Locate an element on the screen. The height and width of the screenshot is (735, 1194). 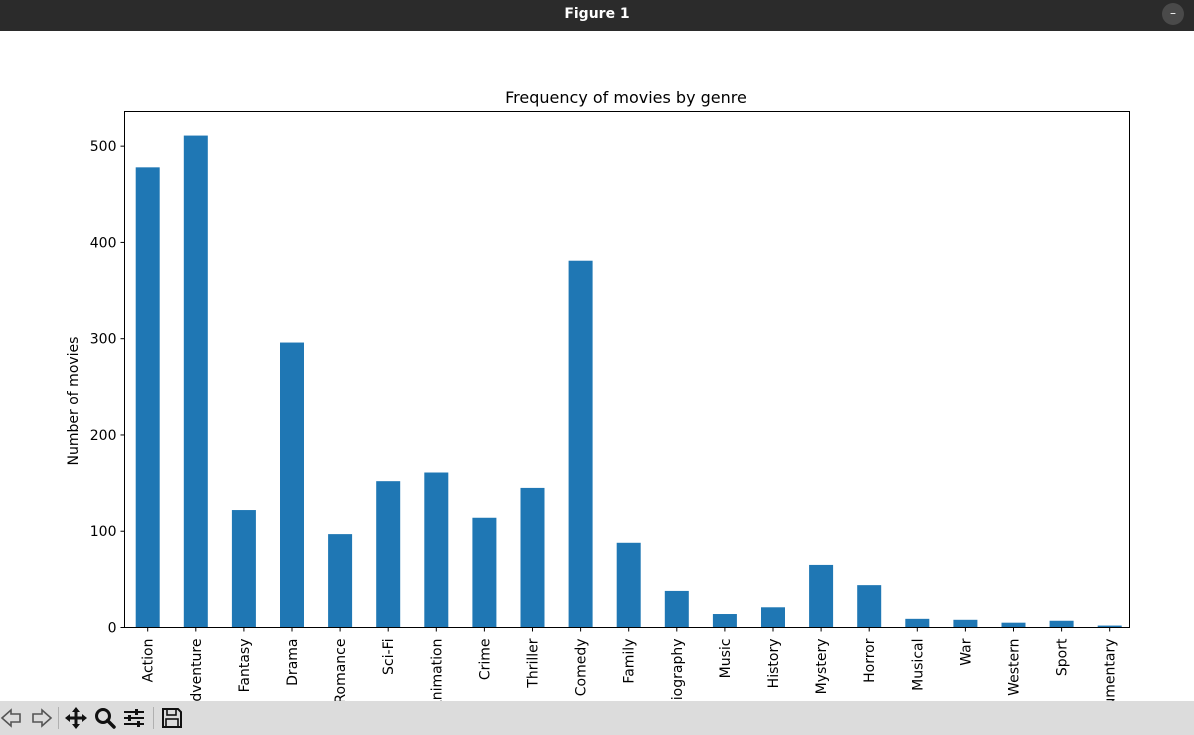
bar-musical is located at coordinates (917, 623).